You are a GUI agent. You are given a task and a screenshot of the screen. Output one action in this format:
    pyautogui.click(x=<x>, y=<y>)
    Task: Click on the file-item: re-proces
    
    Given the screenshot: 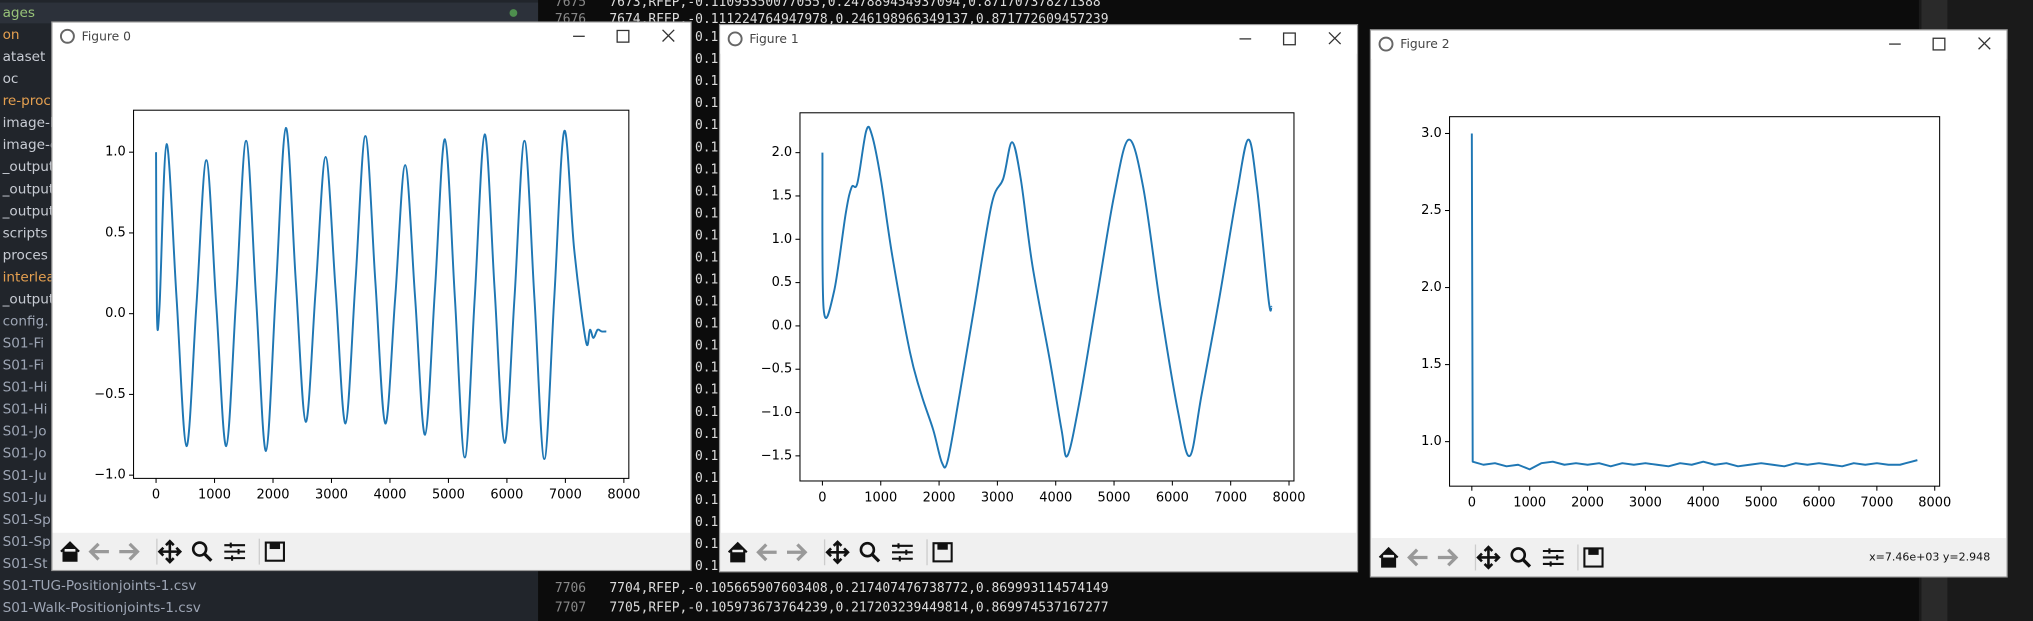 What is the action you would take?
    pyautogui.click(x=35, y=101)
    